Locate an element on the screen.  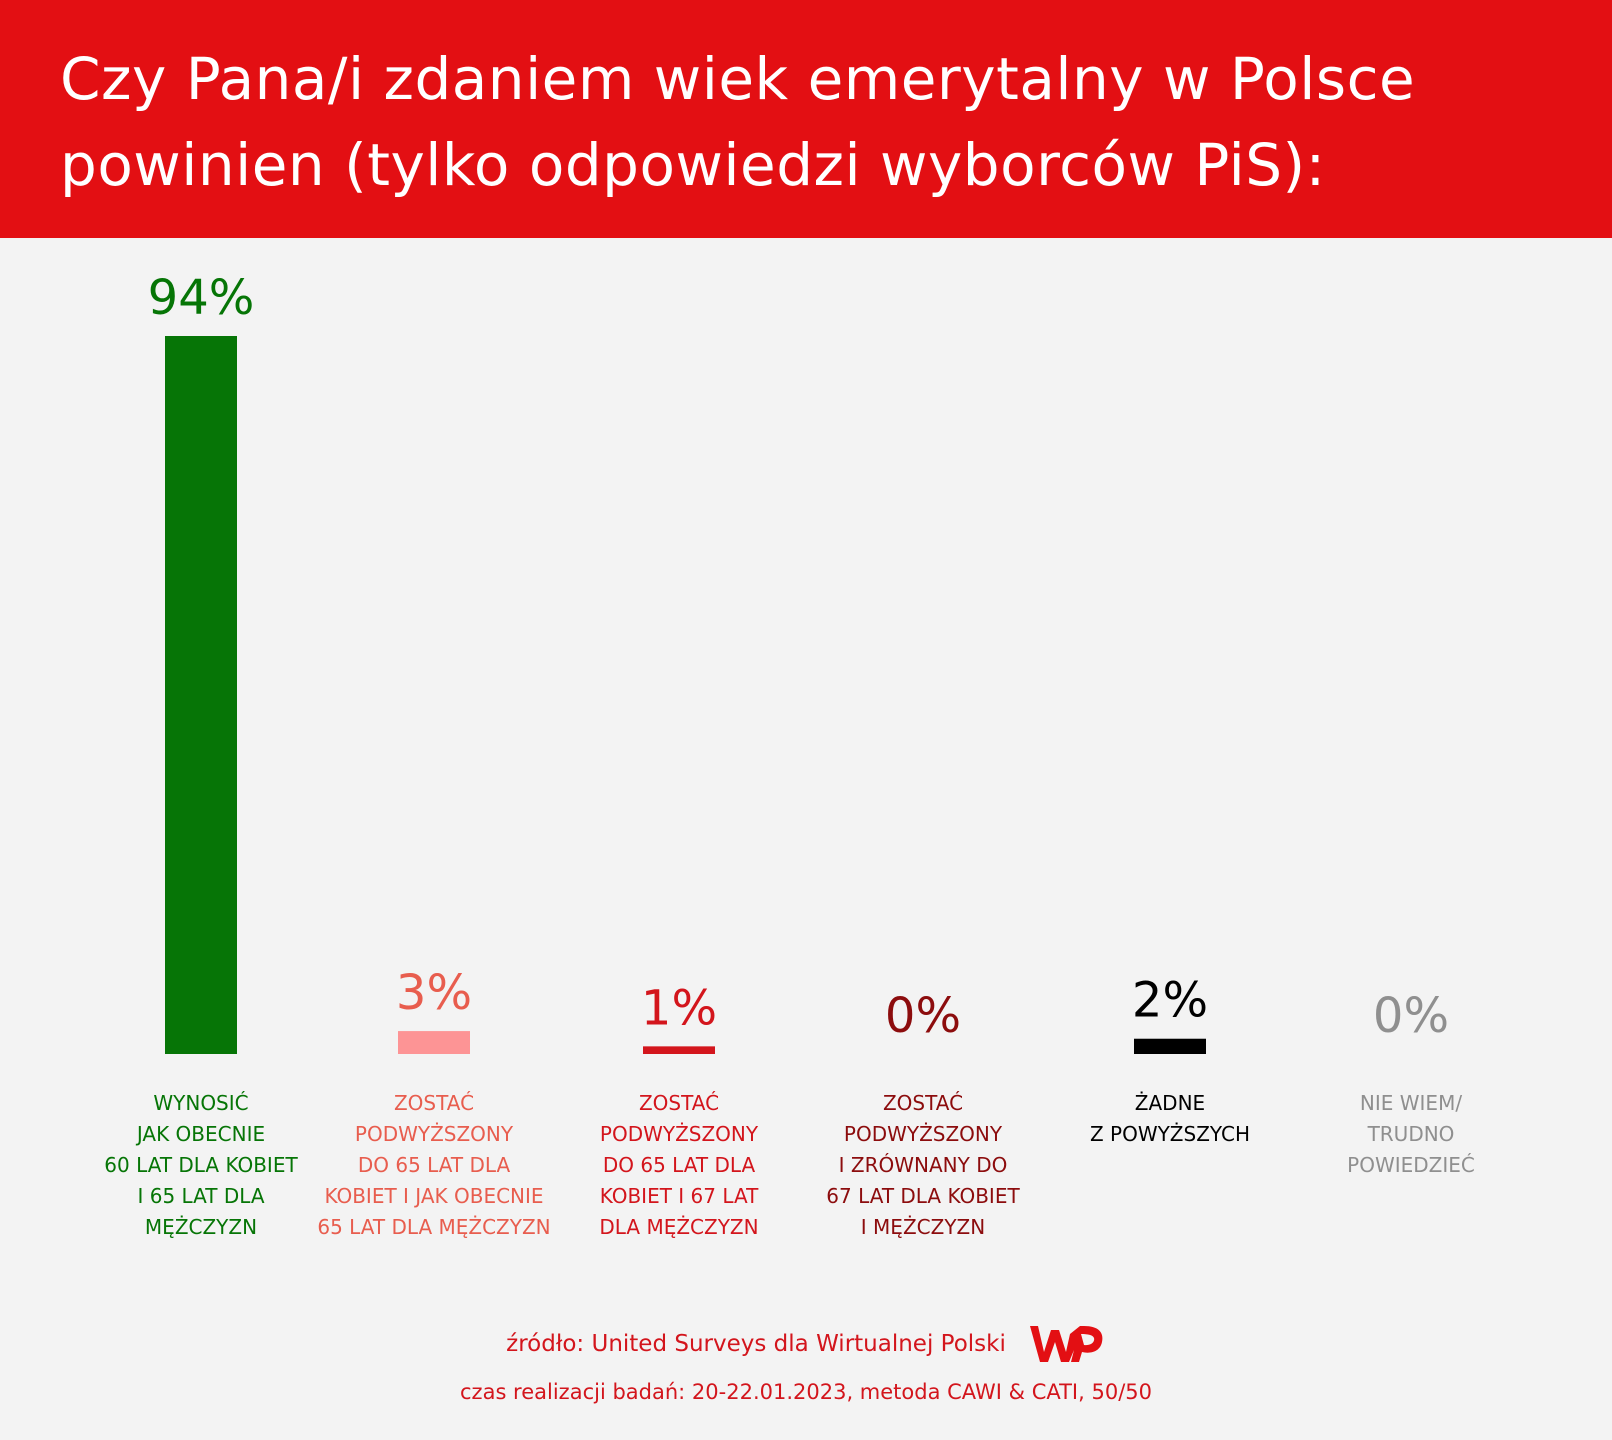
value-label-3: 1% is located at coordinates (679, 1008).